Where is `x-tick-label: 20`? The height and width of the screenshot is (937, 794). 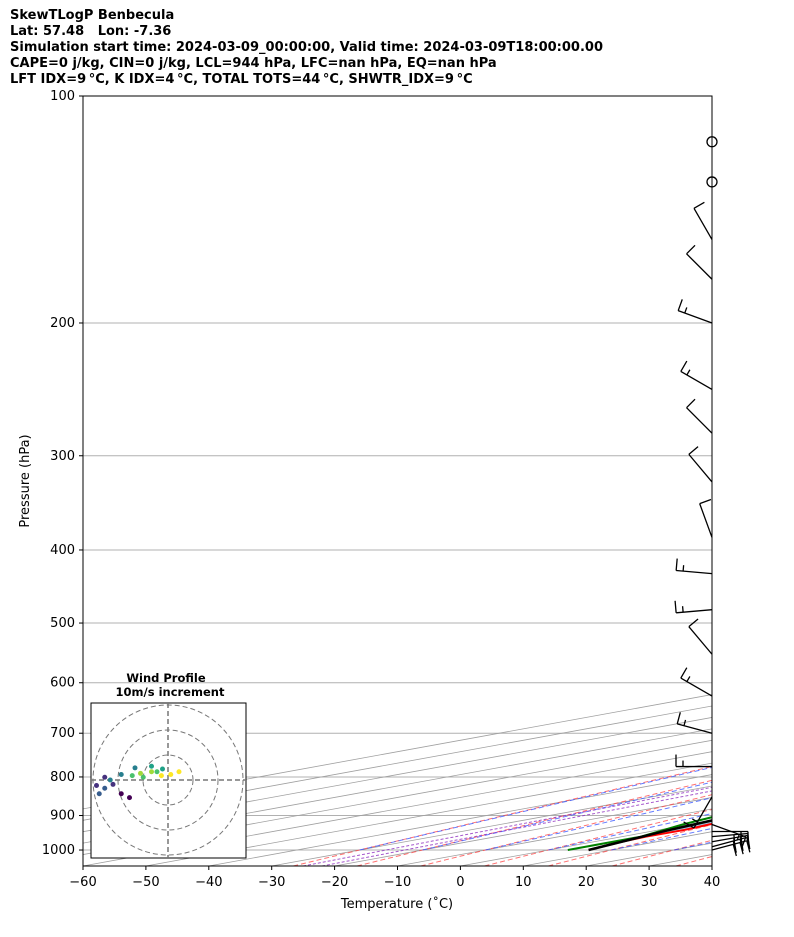 x-tick-label: 20 is located at coordinates (586, 882).